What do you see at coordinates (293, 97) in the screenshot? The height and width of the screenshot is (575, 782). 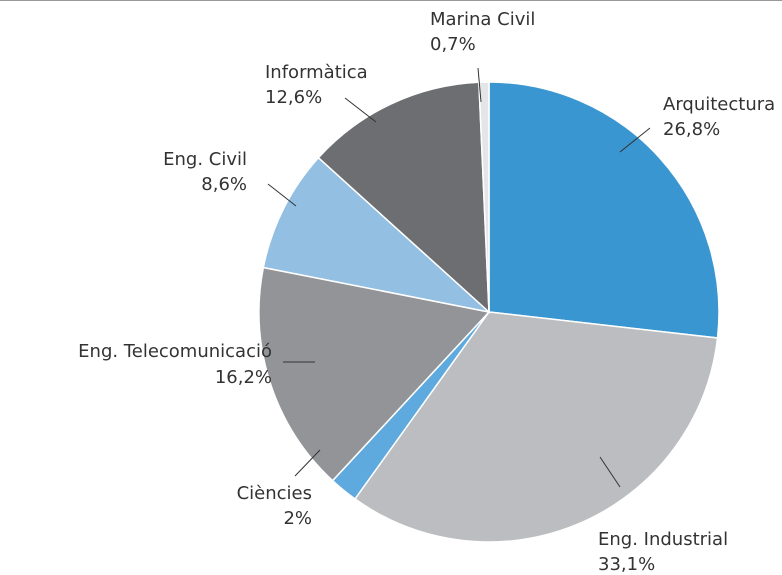 I see `slice-value-label: 12,6%` at bounding box center [293, 97].